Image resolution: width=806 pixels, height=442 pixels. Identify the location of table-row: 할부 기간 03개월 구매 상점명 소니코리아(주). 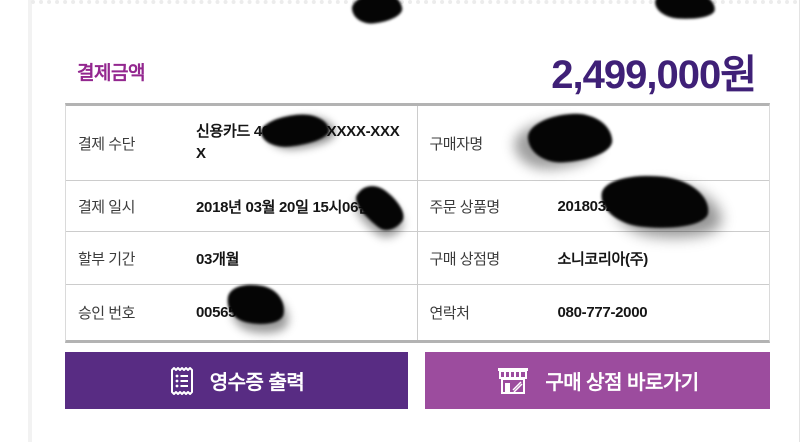
(417, 258).